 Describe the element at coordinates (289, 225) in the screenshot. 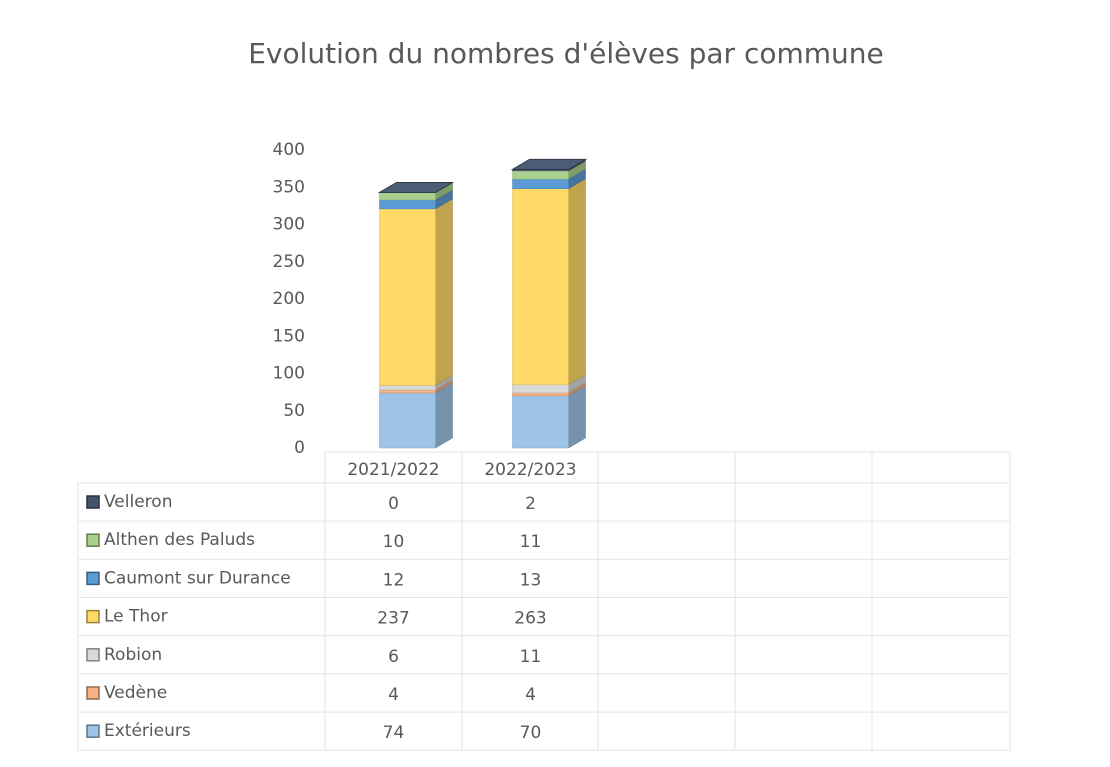

I see `y-tick-label: 300` at that location.